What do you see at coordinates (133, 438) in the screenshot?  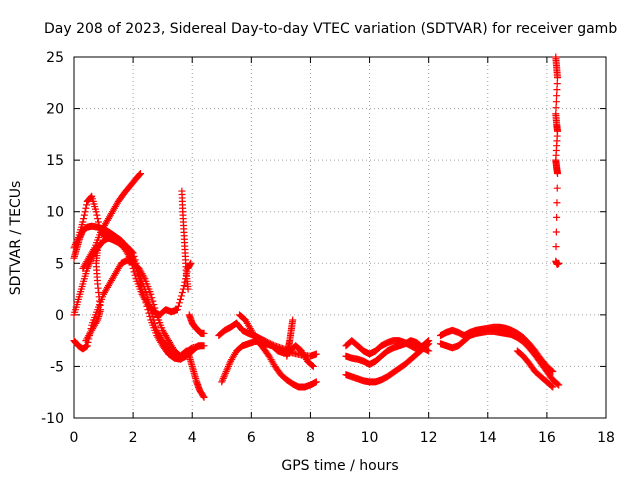 I see `x-tick-label: 2` at bounding box center [133, 438].